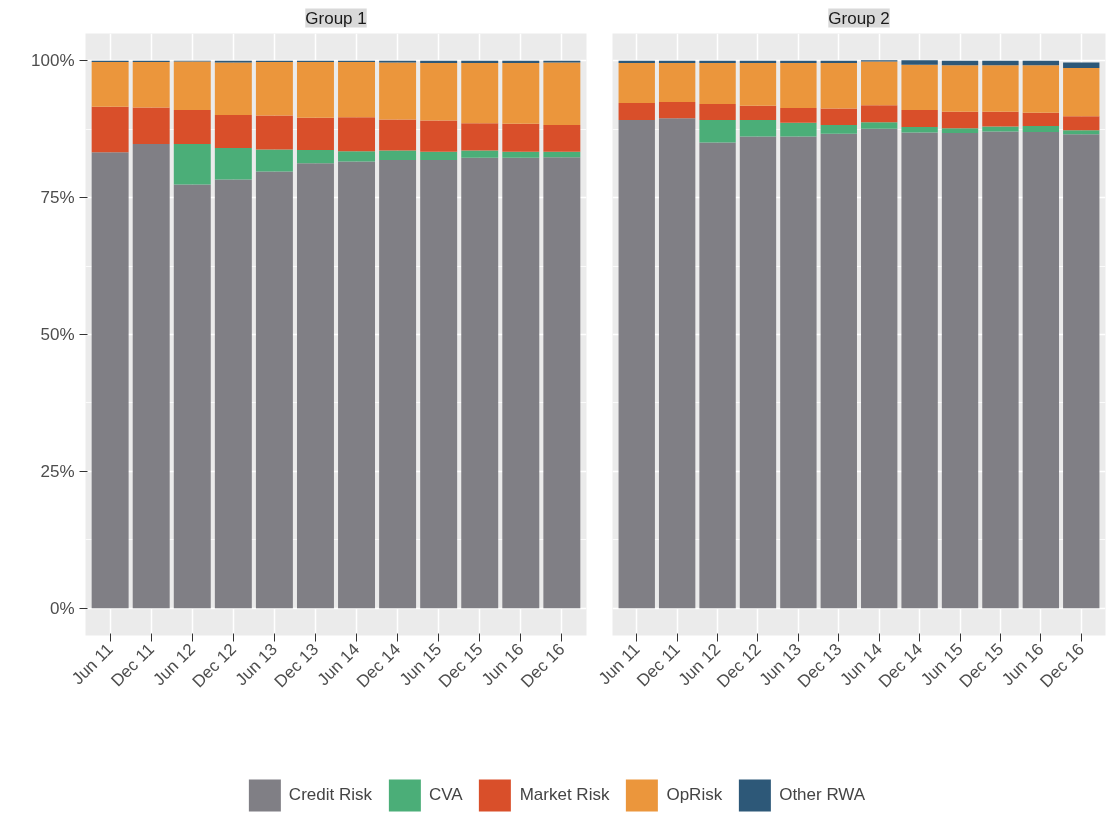  I want to click on chart-title: Group 1, so click(336, 18).